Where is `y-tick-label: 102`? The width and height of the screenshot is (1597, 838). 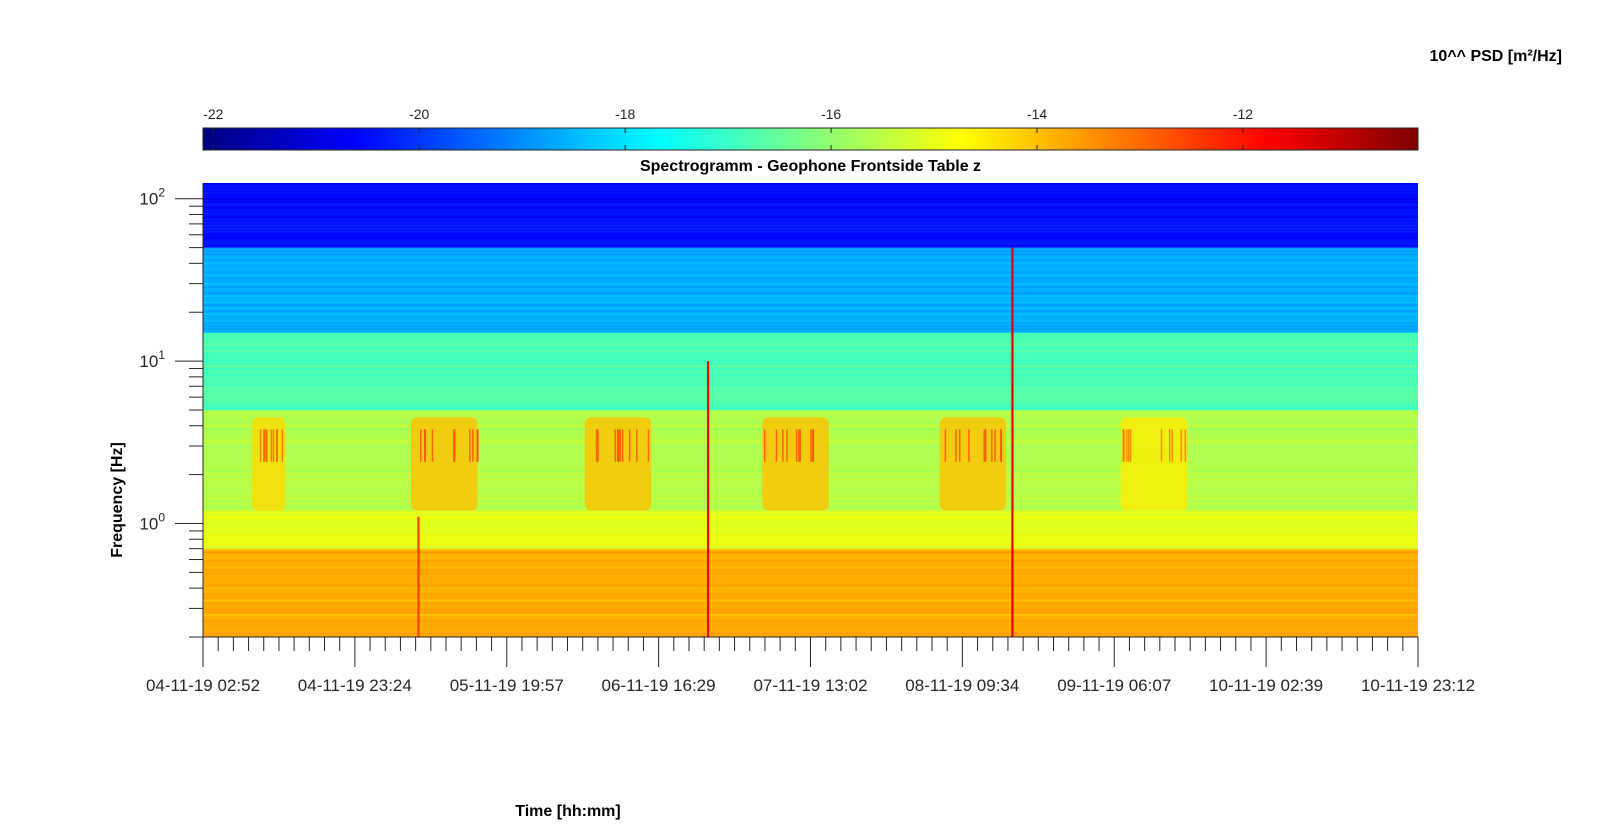 y-tick-label: 102 is located at coordinates (152, 197).